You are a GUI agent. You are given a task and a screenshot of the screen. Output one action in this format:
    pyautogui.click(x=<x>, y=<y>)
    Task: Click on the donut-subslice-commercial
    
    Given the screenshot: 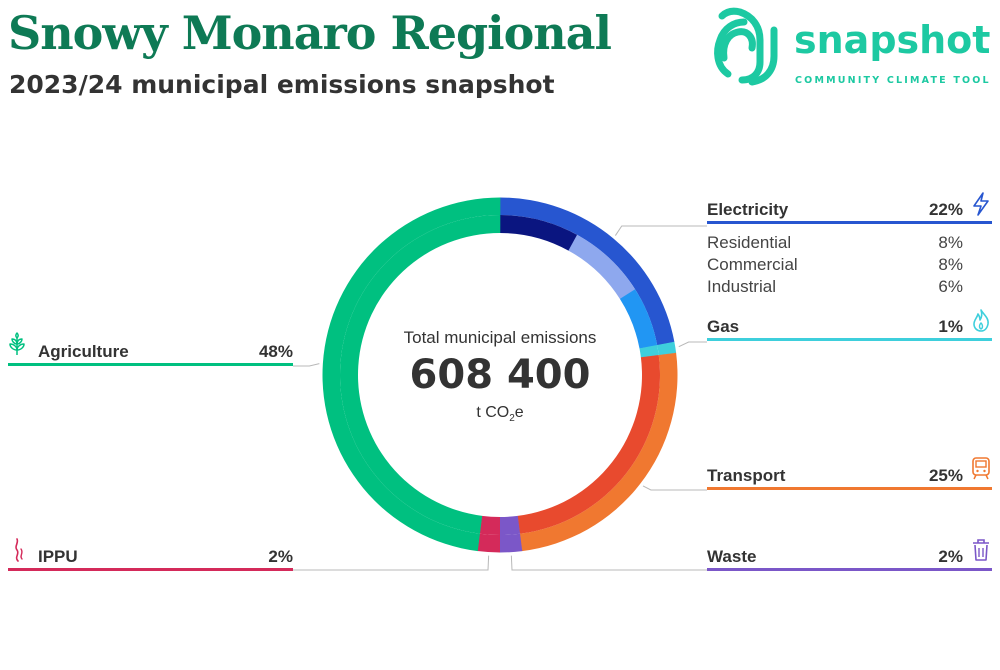 What is the action you would take?
    pyautogui.click(x=602, y=267)
    